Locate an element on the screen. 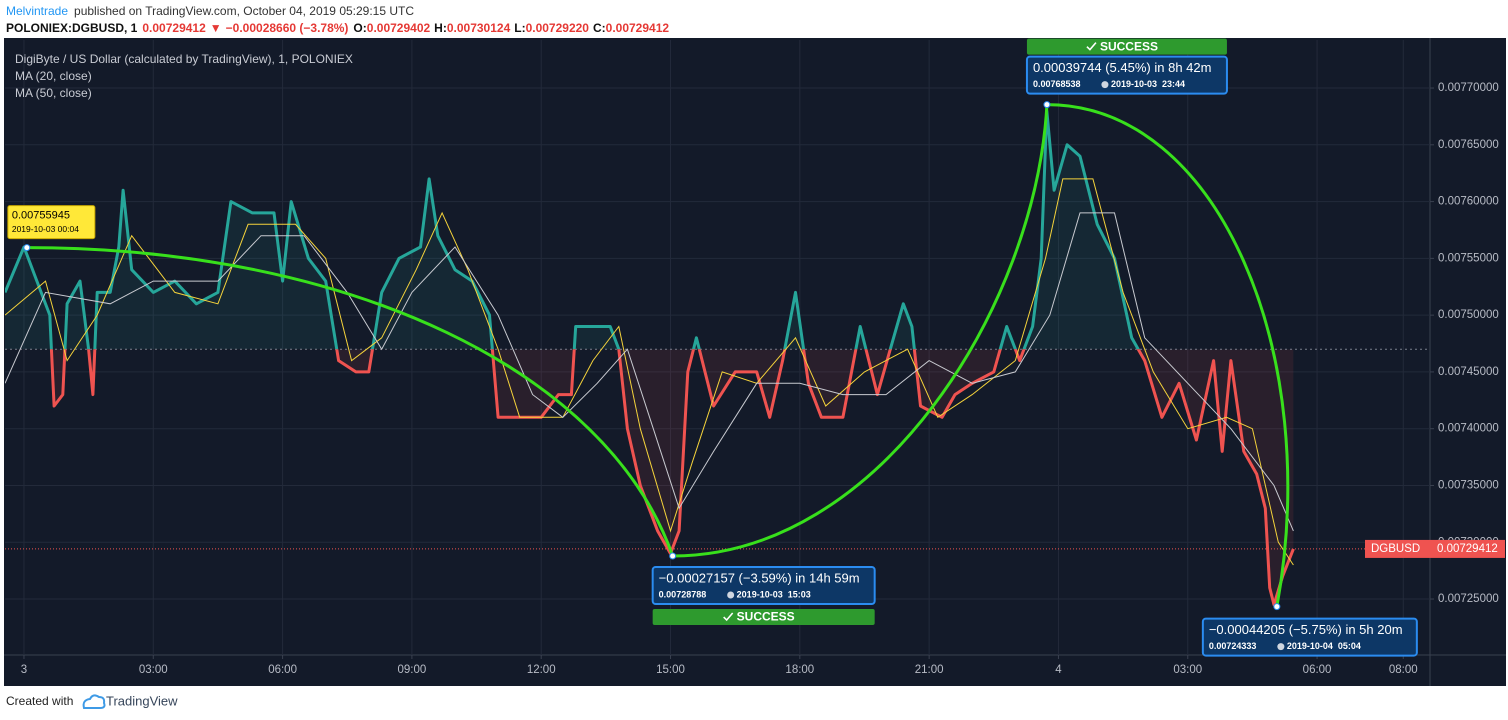 Image resolution: width=1508 pixels, height=720 pixels. tradingview-logo is located at coordinates (94, 701).